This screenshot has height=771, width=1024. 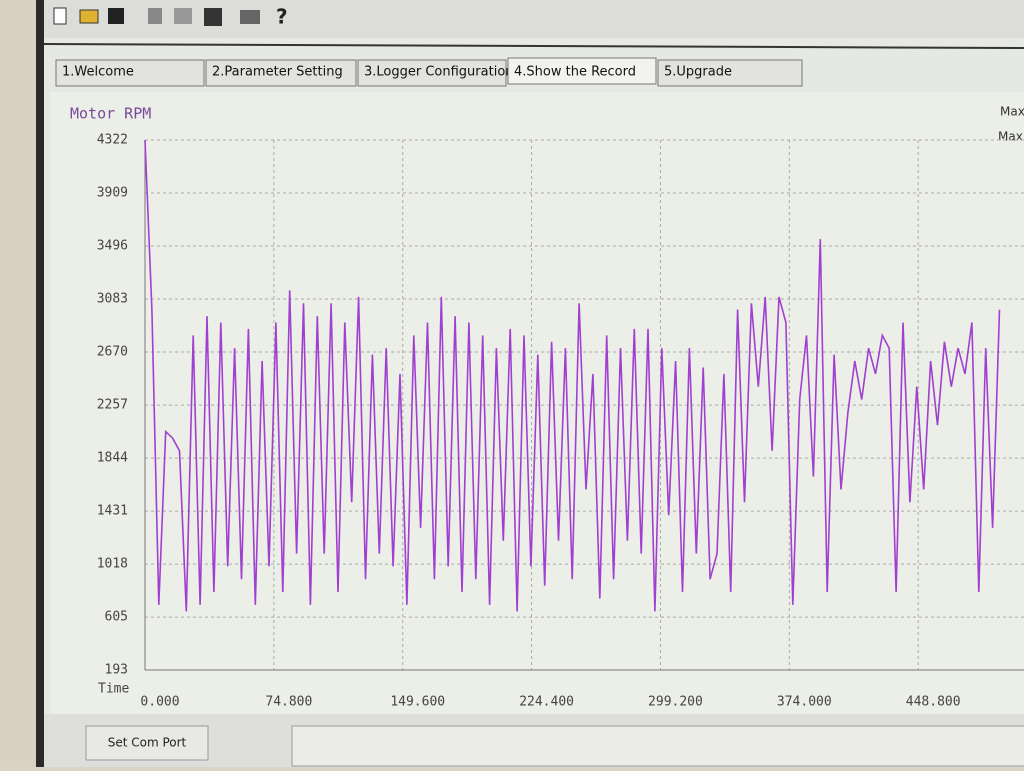 I want to click on help-icon: ?, so click(x=282, y=17).